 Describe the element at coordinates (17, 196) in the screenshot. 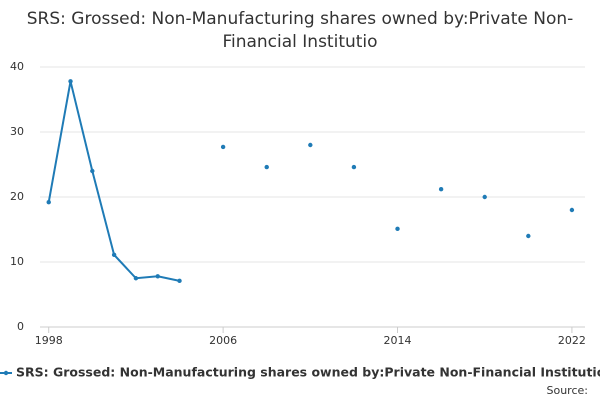

I see `y-tick-label: 20` at that location.